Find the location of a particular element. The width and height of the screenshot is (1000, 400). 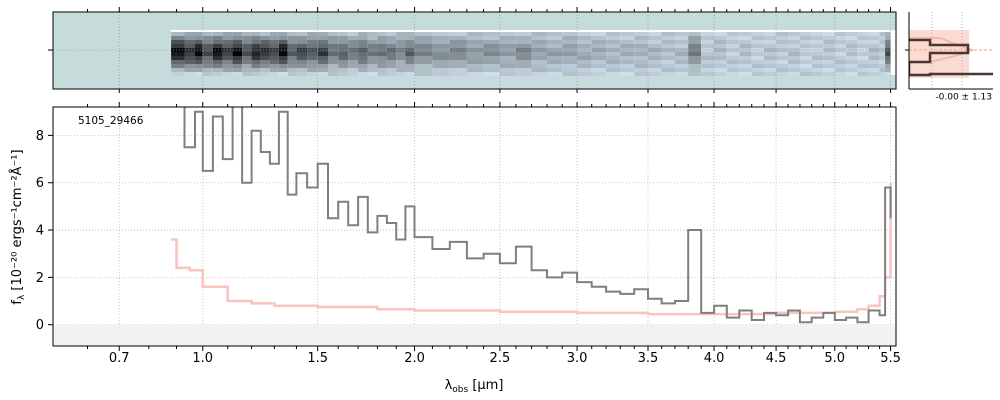

x-tick-label: 1.0 is located at coordinates (202, 358).